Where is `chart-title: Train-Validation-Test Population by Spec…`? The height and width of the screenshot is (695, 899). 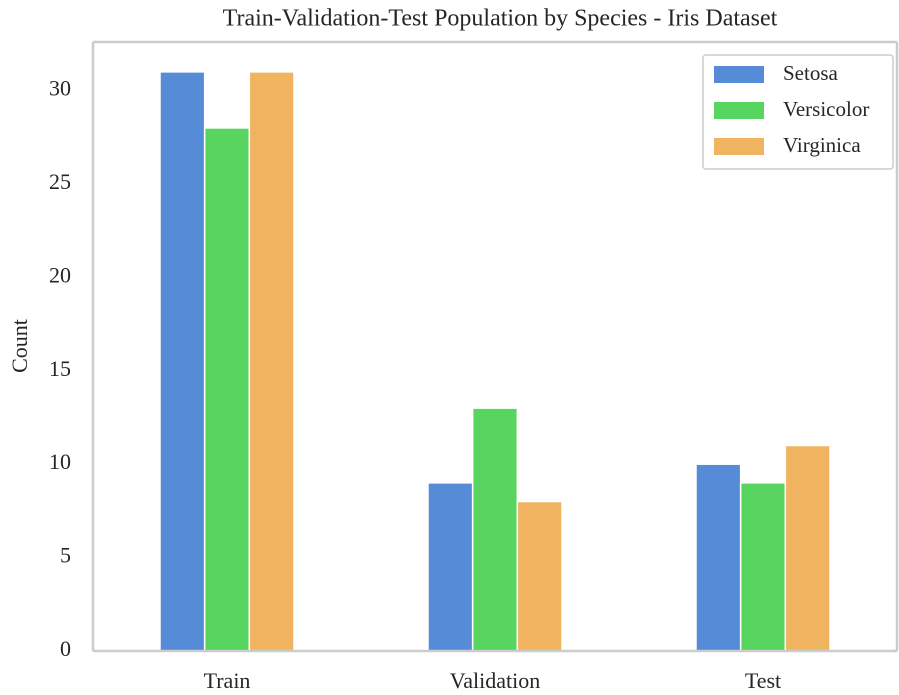 chart-title: Train-Validation-Test Population by Spec… is located at coordinates (500, 19).